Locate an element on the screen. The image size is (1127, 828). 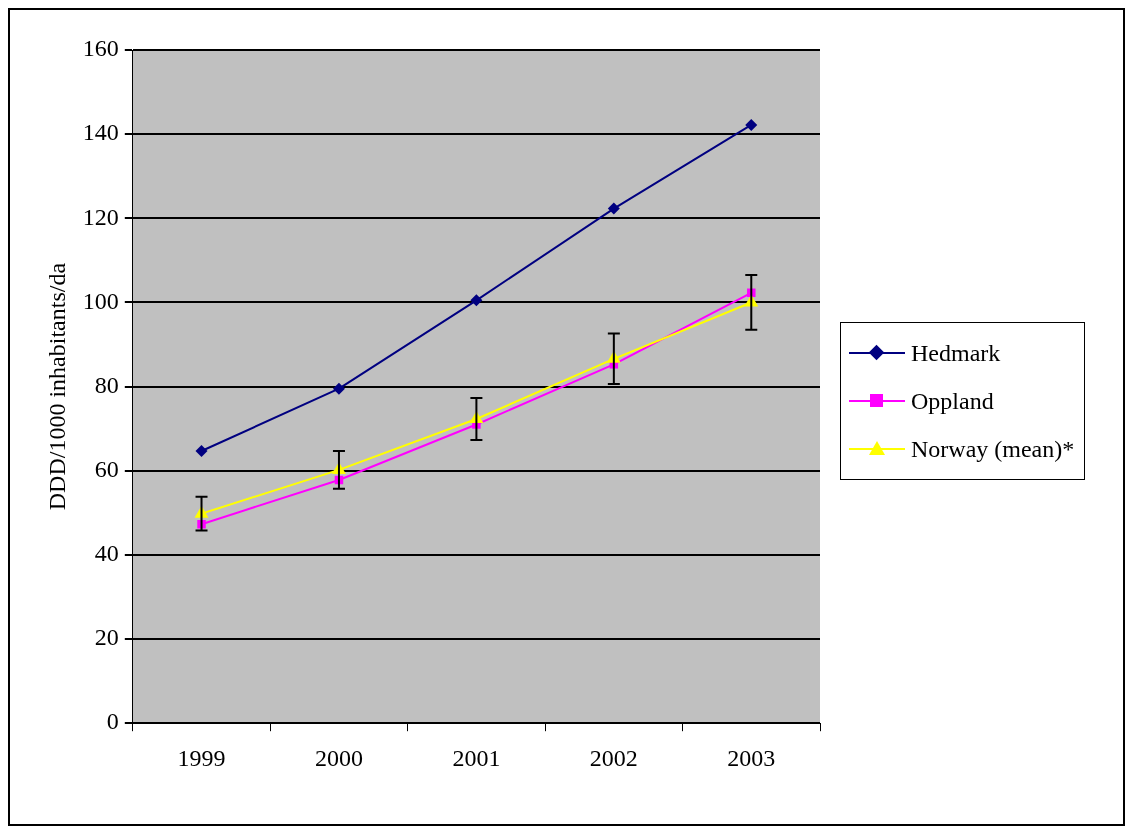
y-tick-label: 0 is located at coordinates (112, 721).